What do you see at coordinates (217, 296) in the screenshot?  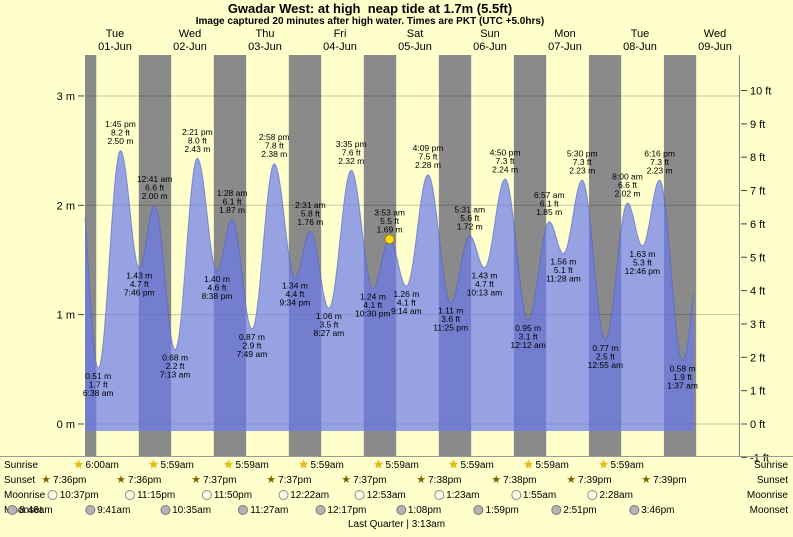 I see `tide-low-label: 8:38 pm` at bounding box center [217, 296].